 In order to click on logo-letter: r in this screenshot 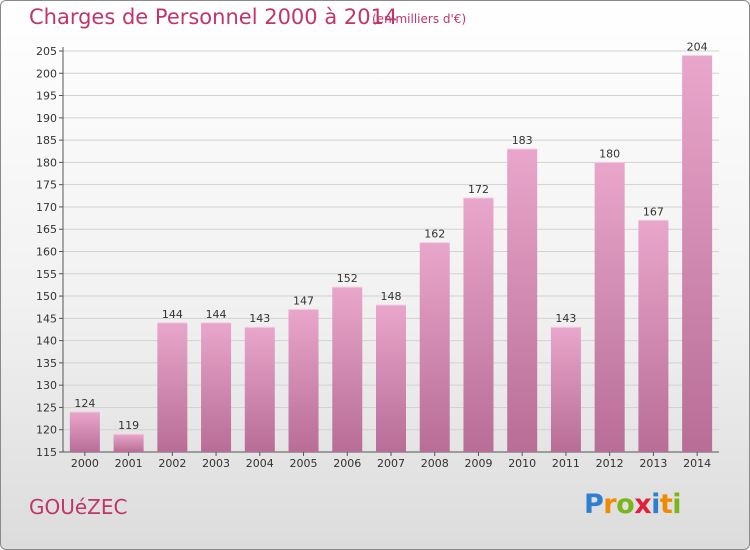, I will do `click(610, 504)`.